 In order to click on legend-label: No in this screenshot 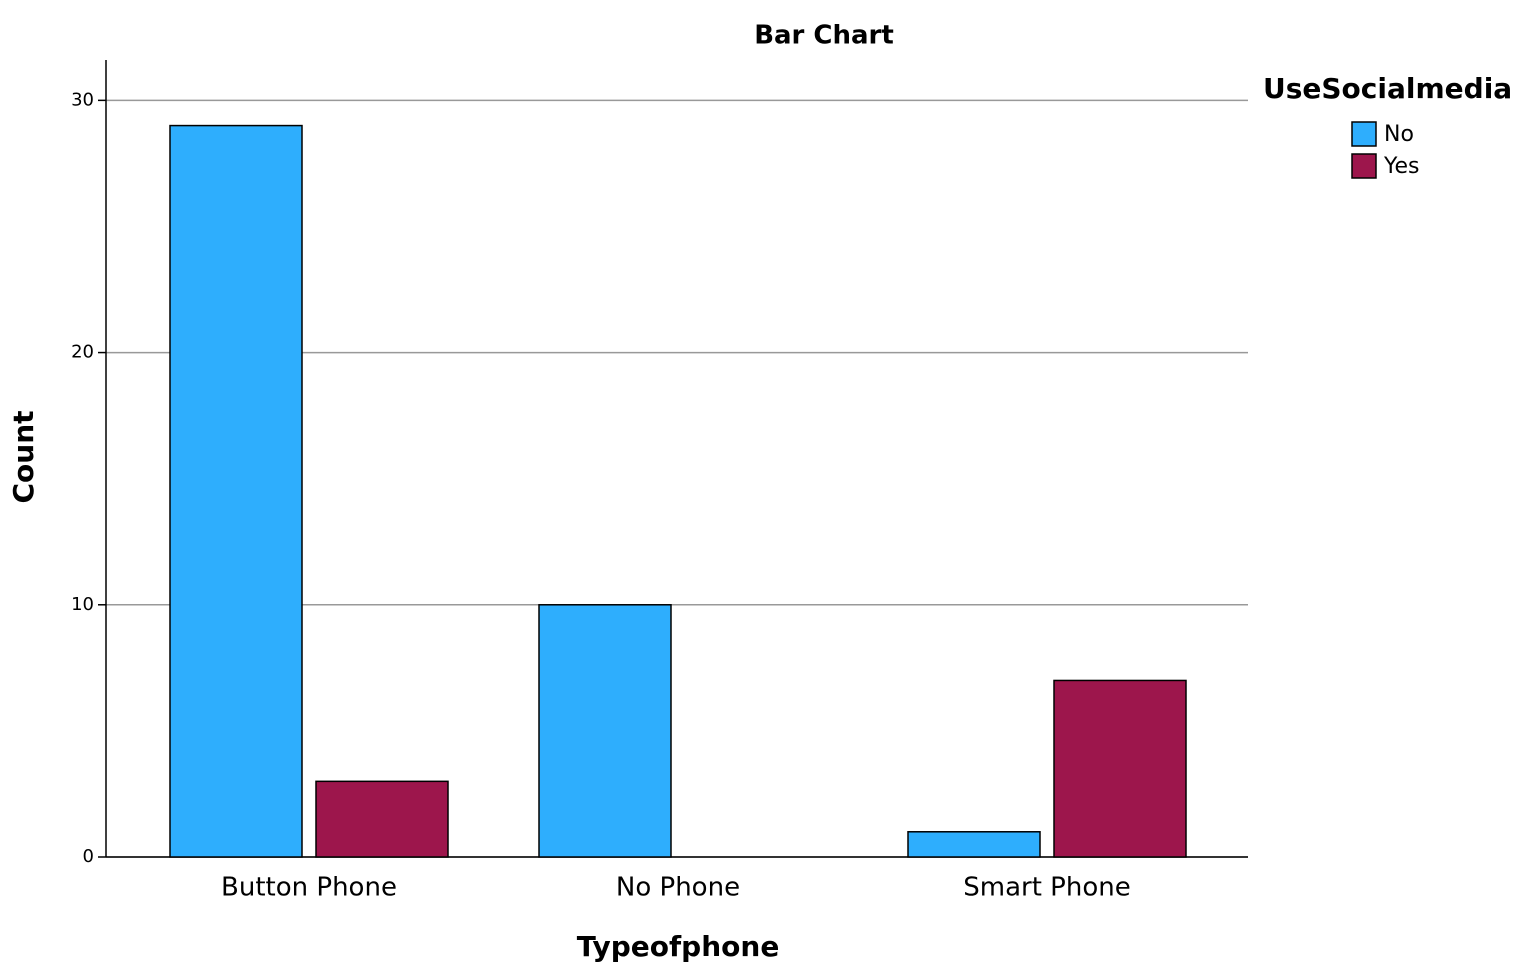, I will do `click(1399, 134)`.